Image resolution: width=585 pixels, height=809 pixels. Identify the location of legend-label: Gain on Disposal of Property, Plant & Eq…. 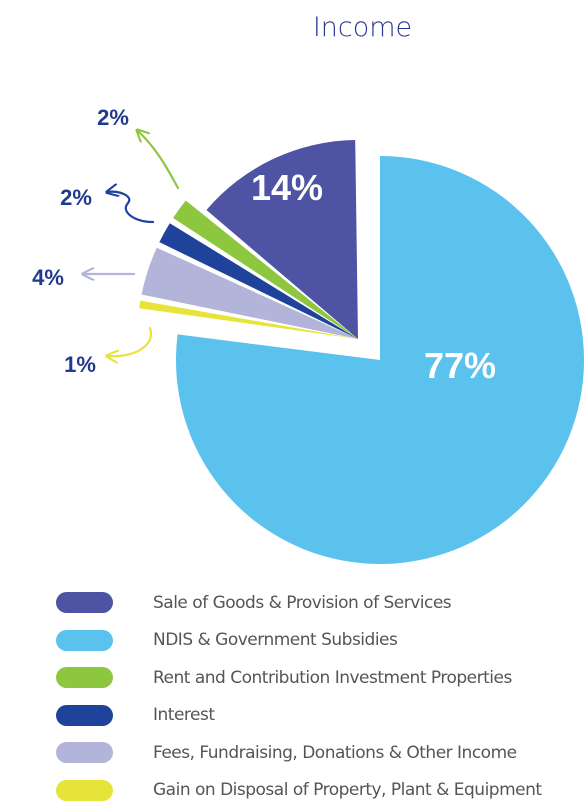
(347, 790).